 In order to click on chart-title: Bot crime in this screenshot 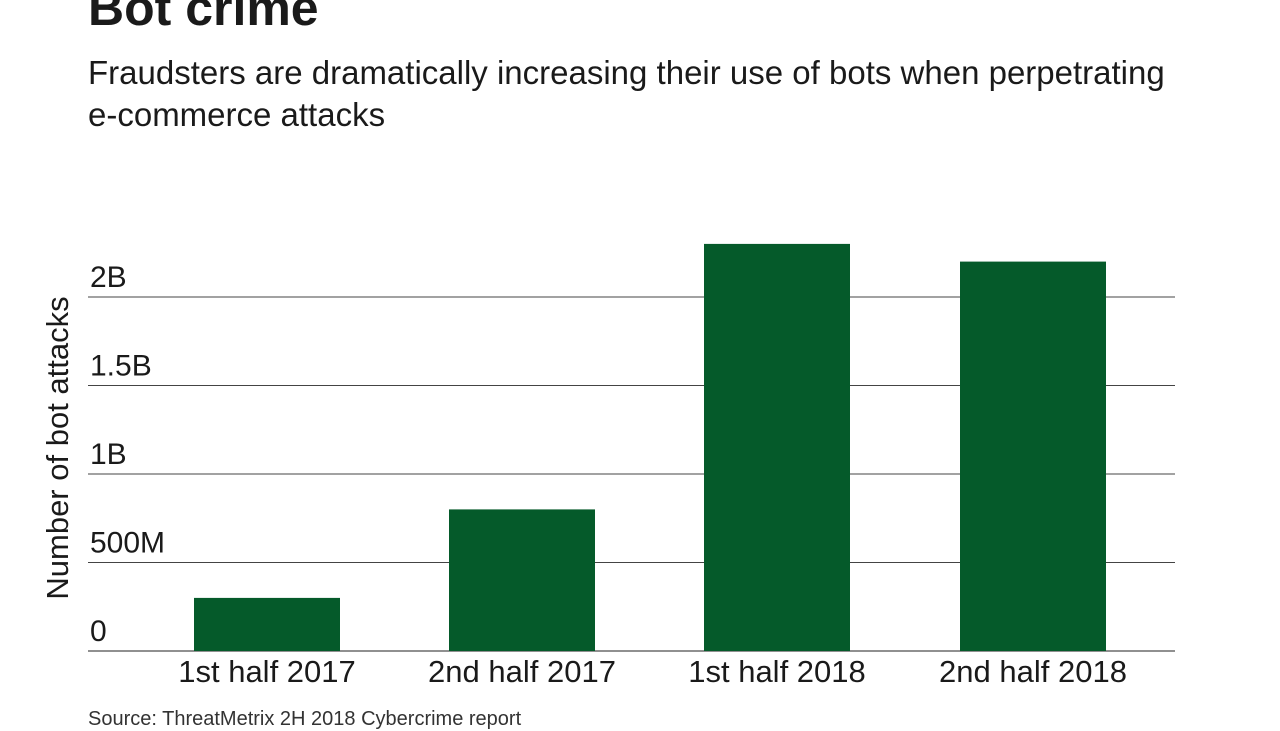, I will do `click(203, 18)`.